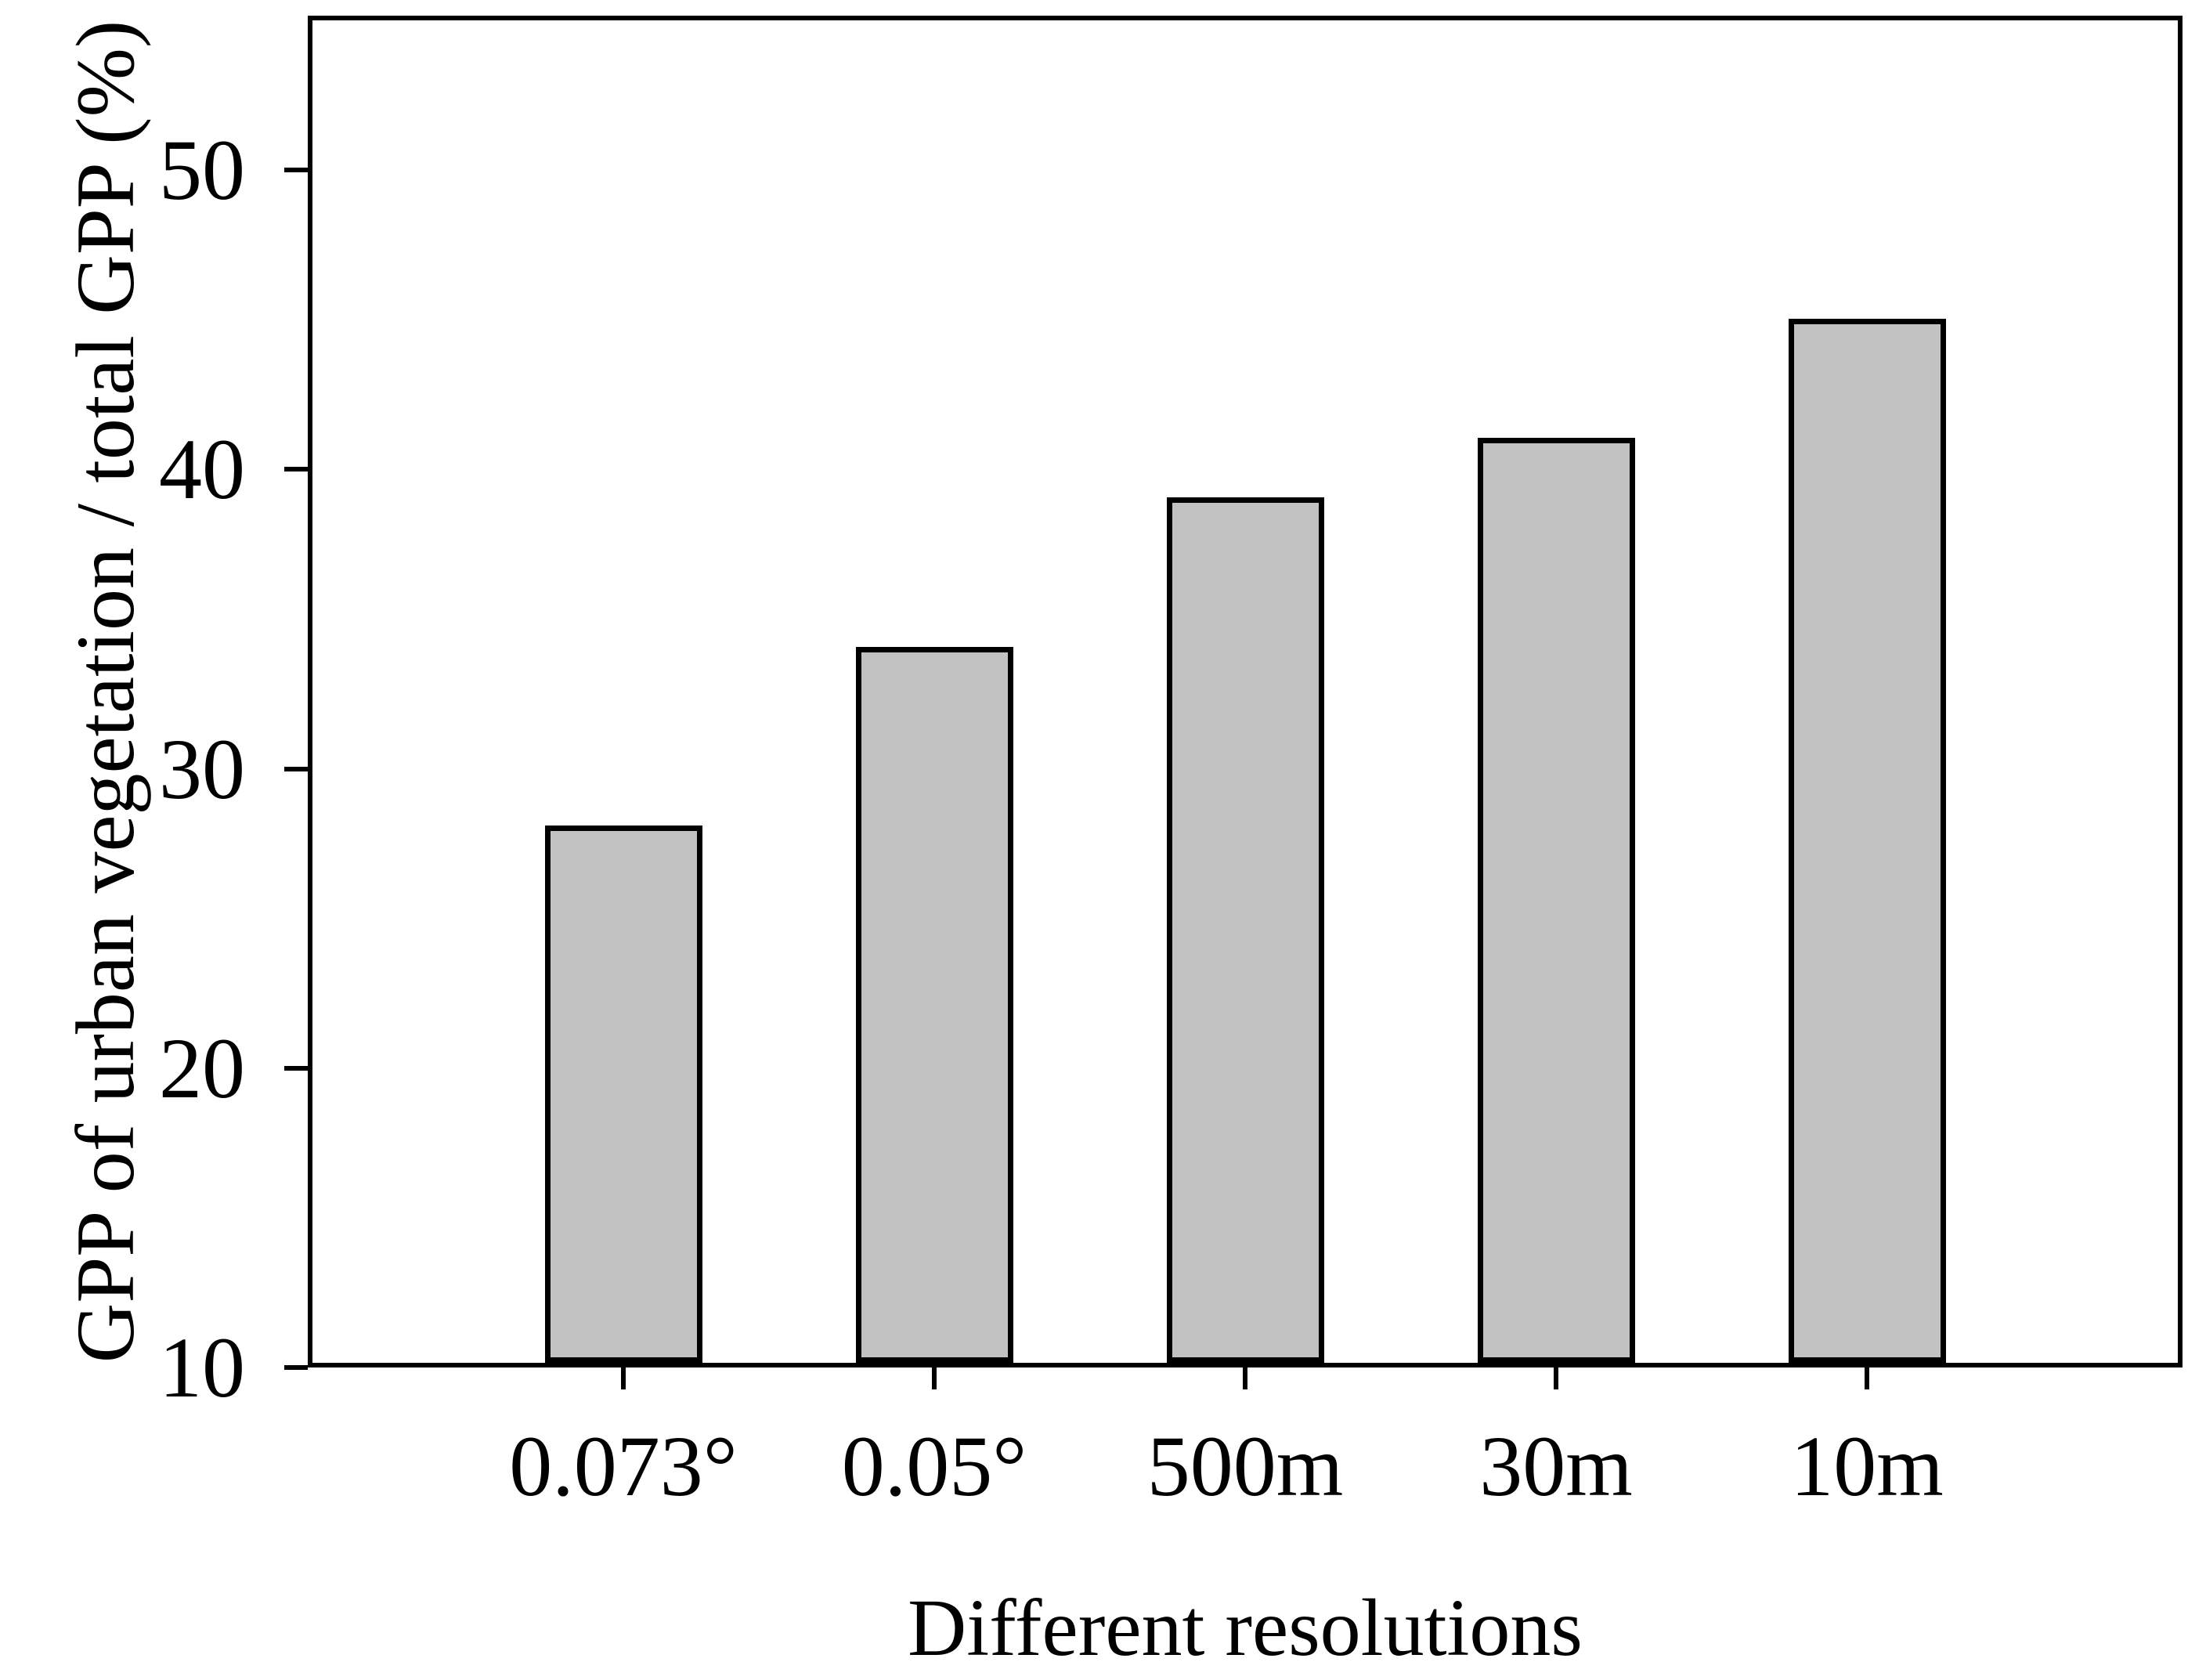  I want to click on x-tick-label: 30m, so click(1556, 1466).